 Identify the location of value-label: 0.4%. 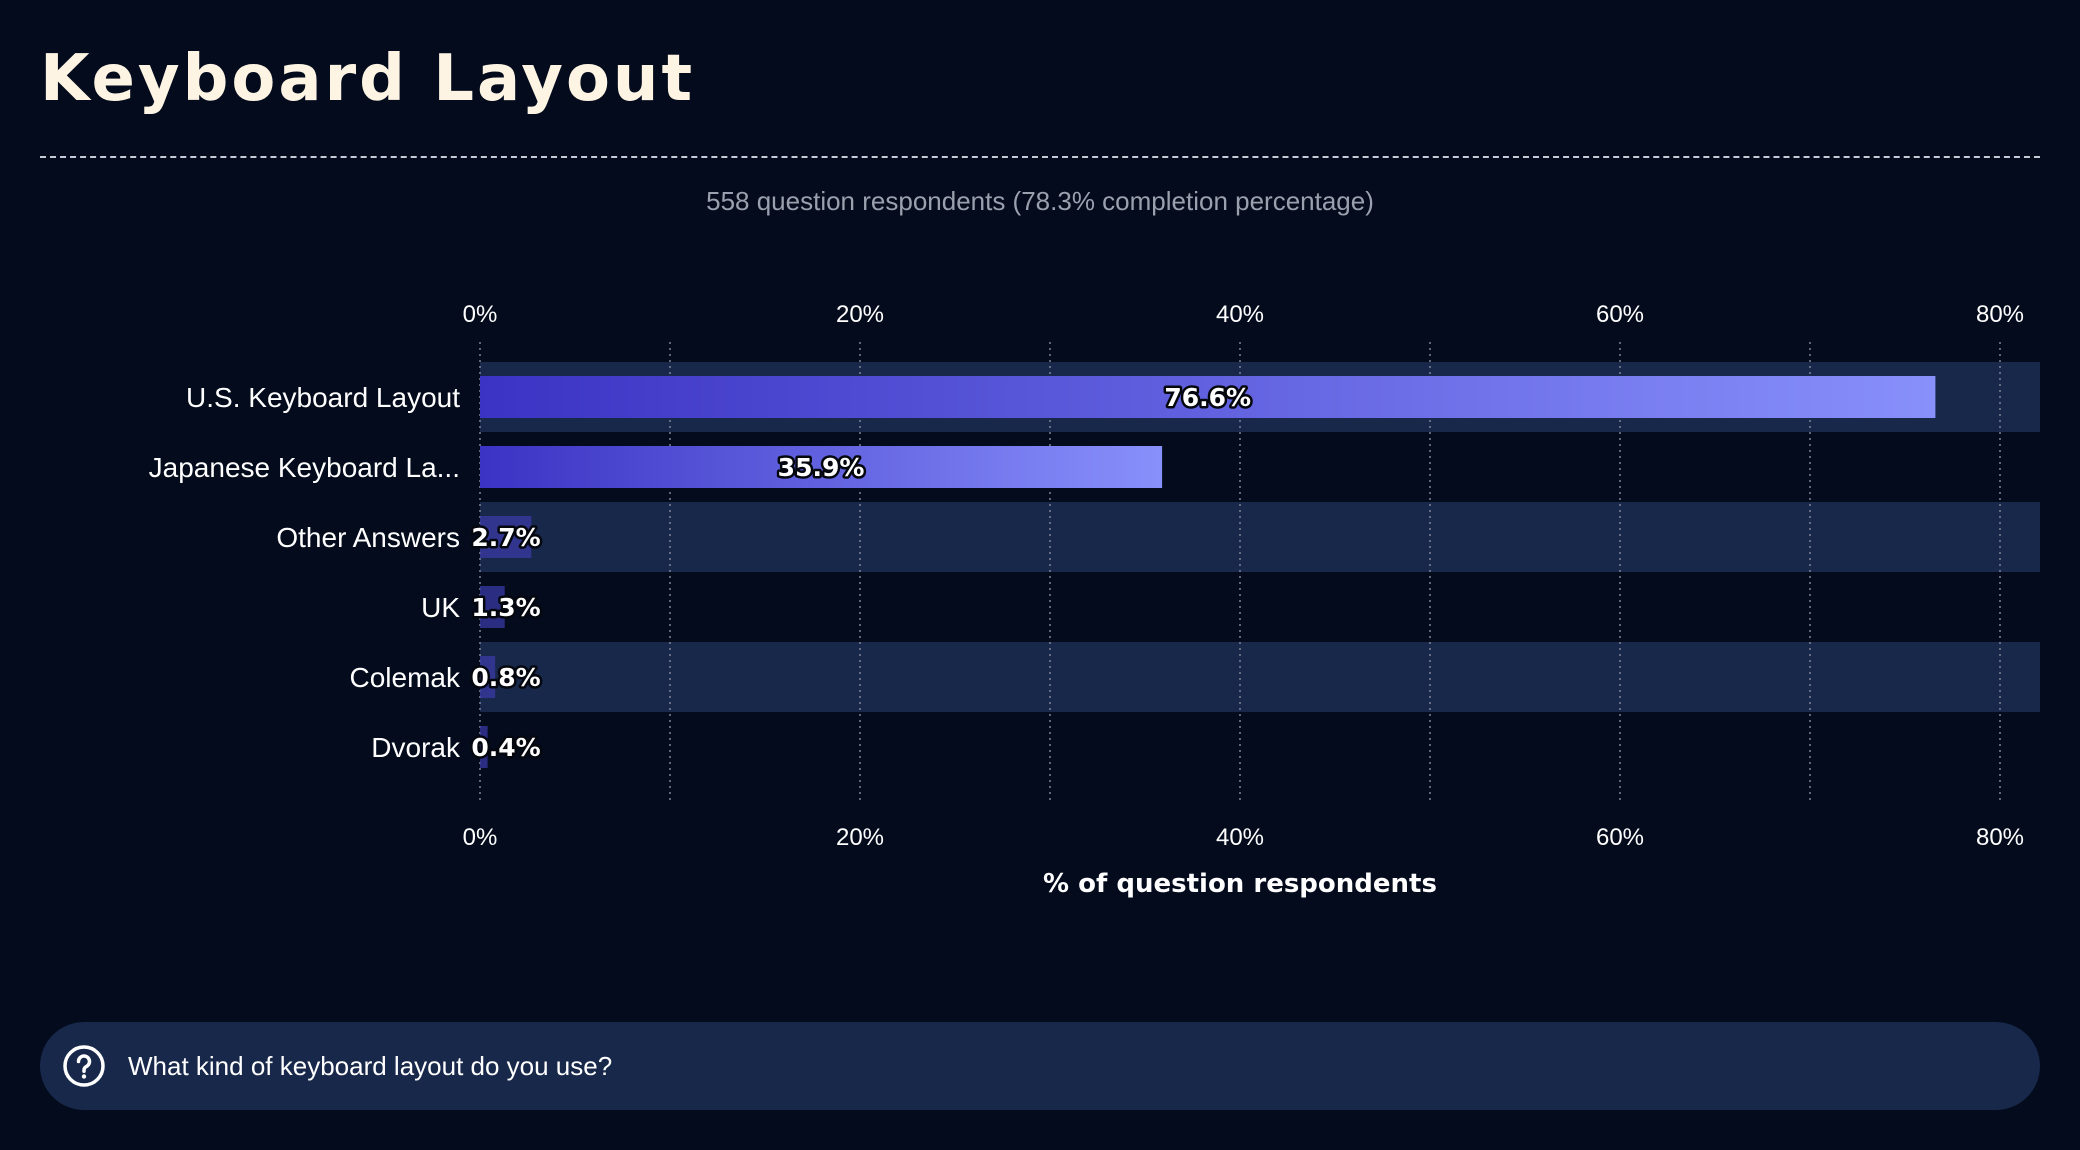
(505, 747).